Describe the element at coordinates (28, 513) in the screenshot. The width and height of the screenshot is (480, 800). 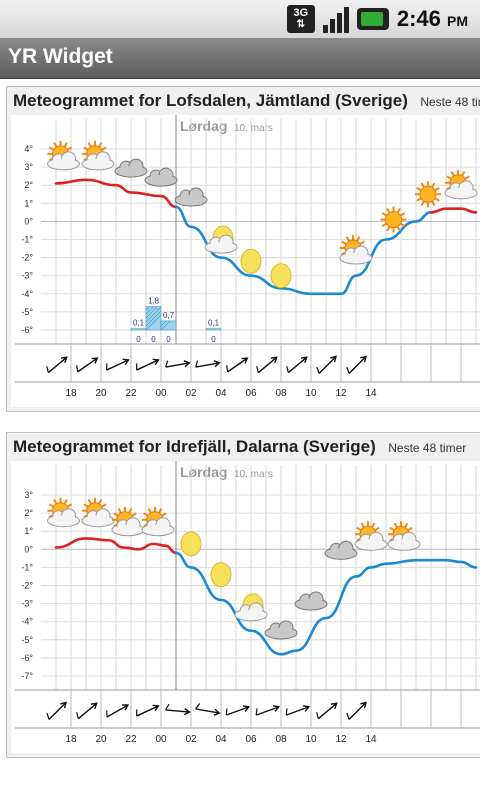
I see `y-tick-label: 2°` at that location.